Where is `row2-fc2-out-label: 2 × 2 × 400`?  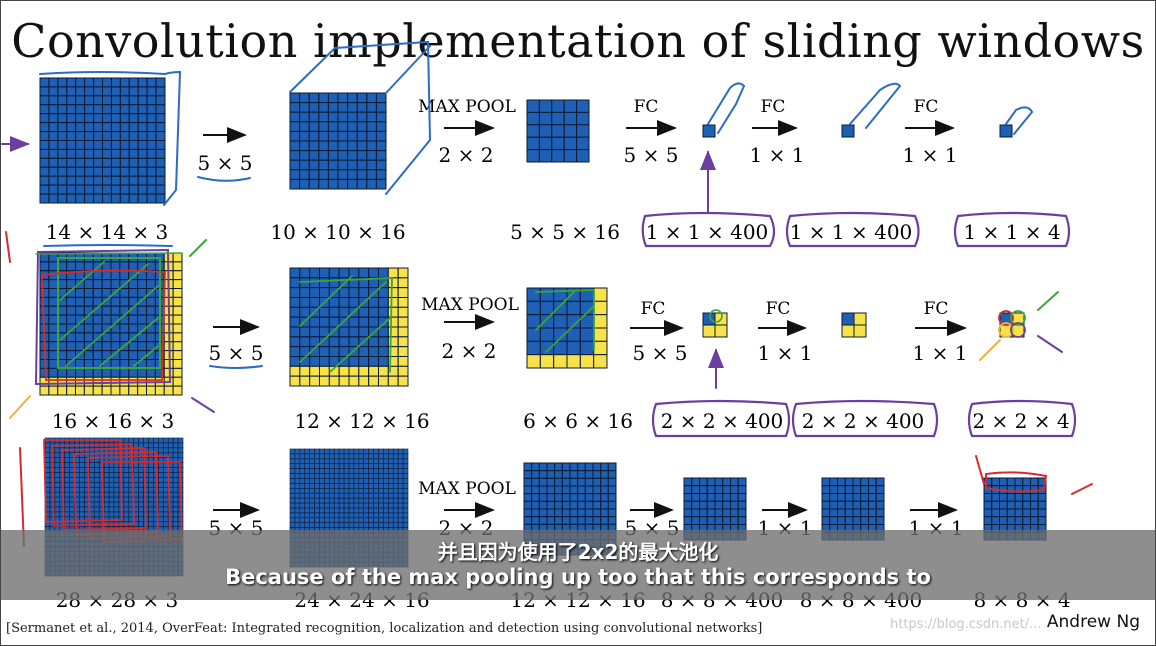 row2-fc2-out-label: 2 × 2 × 400 is located at coordinates (863, 421).